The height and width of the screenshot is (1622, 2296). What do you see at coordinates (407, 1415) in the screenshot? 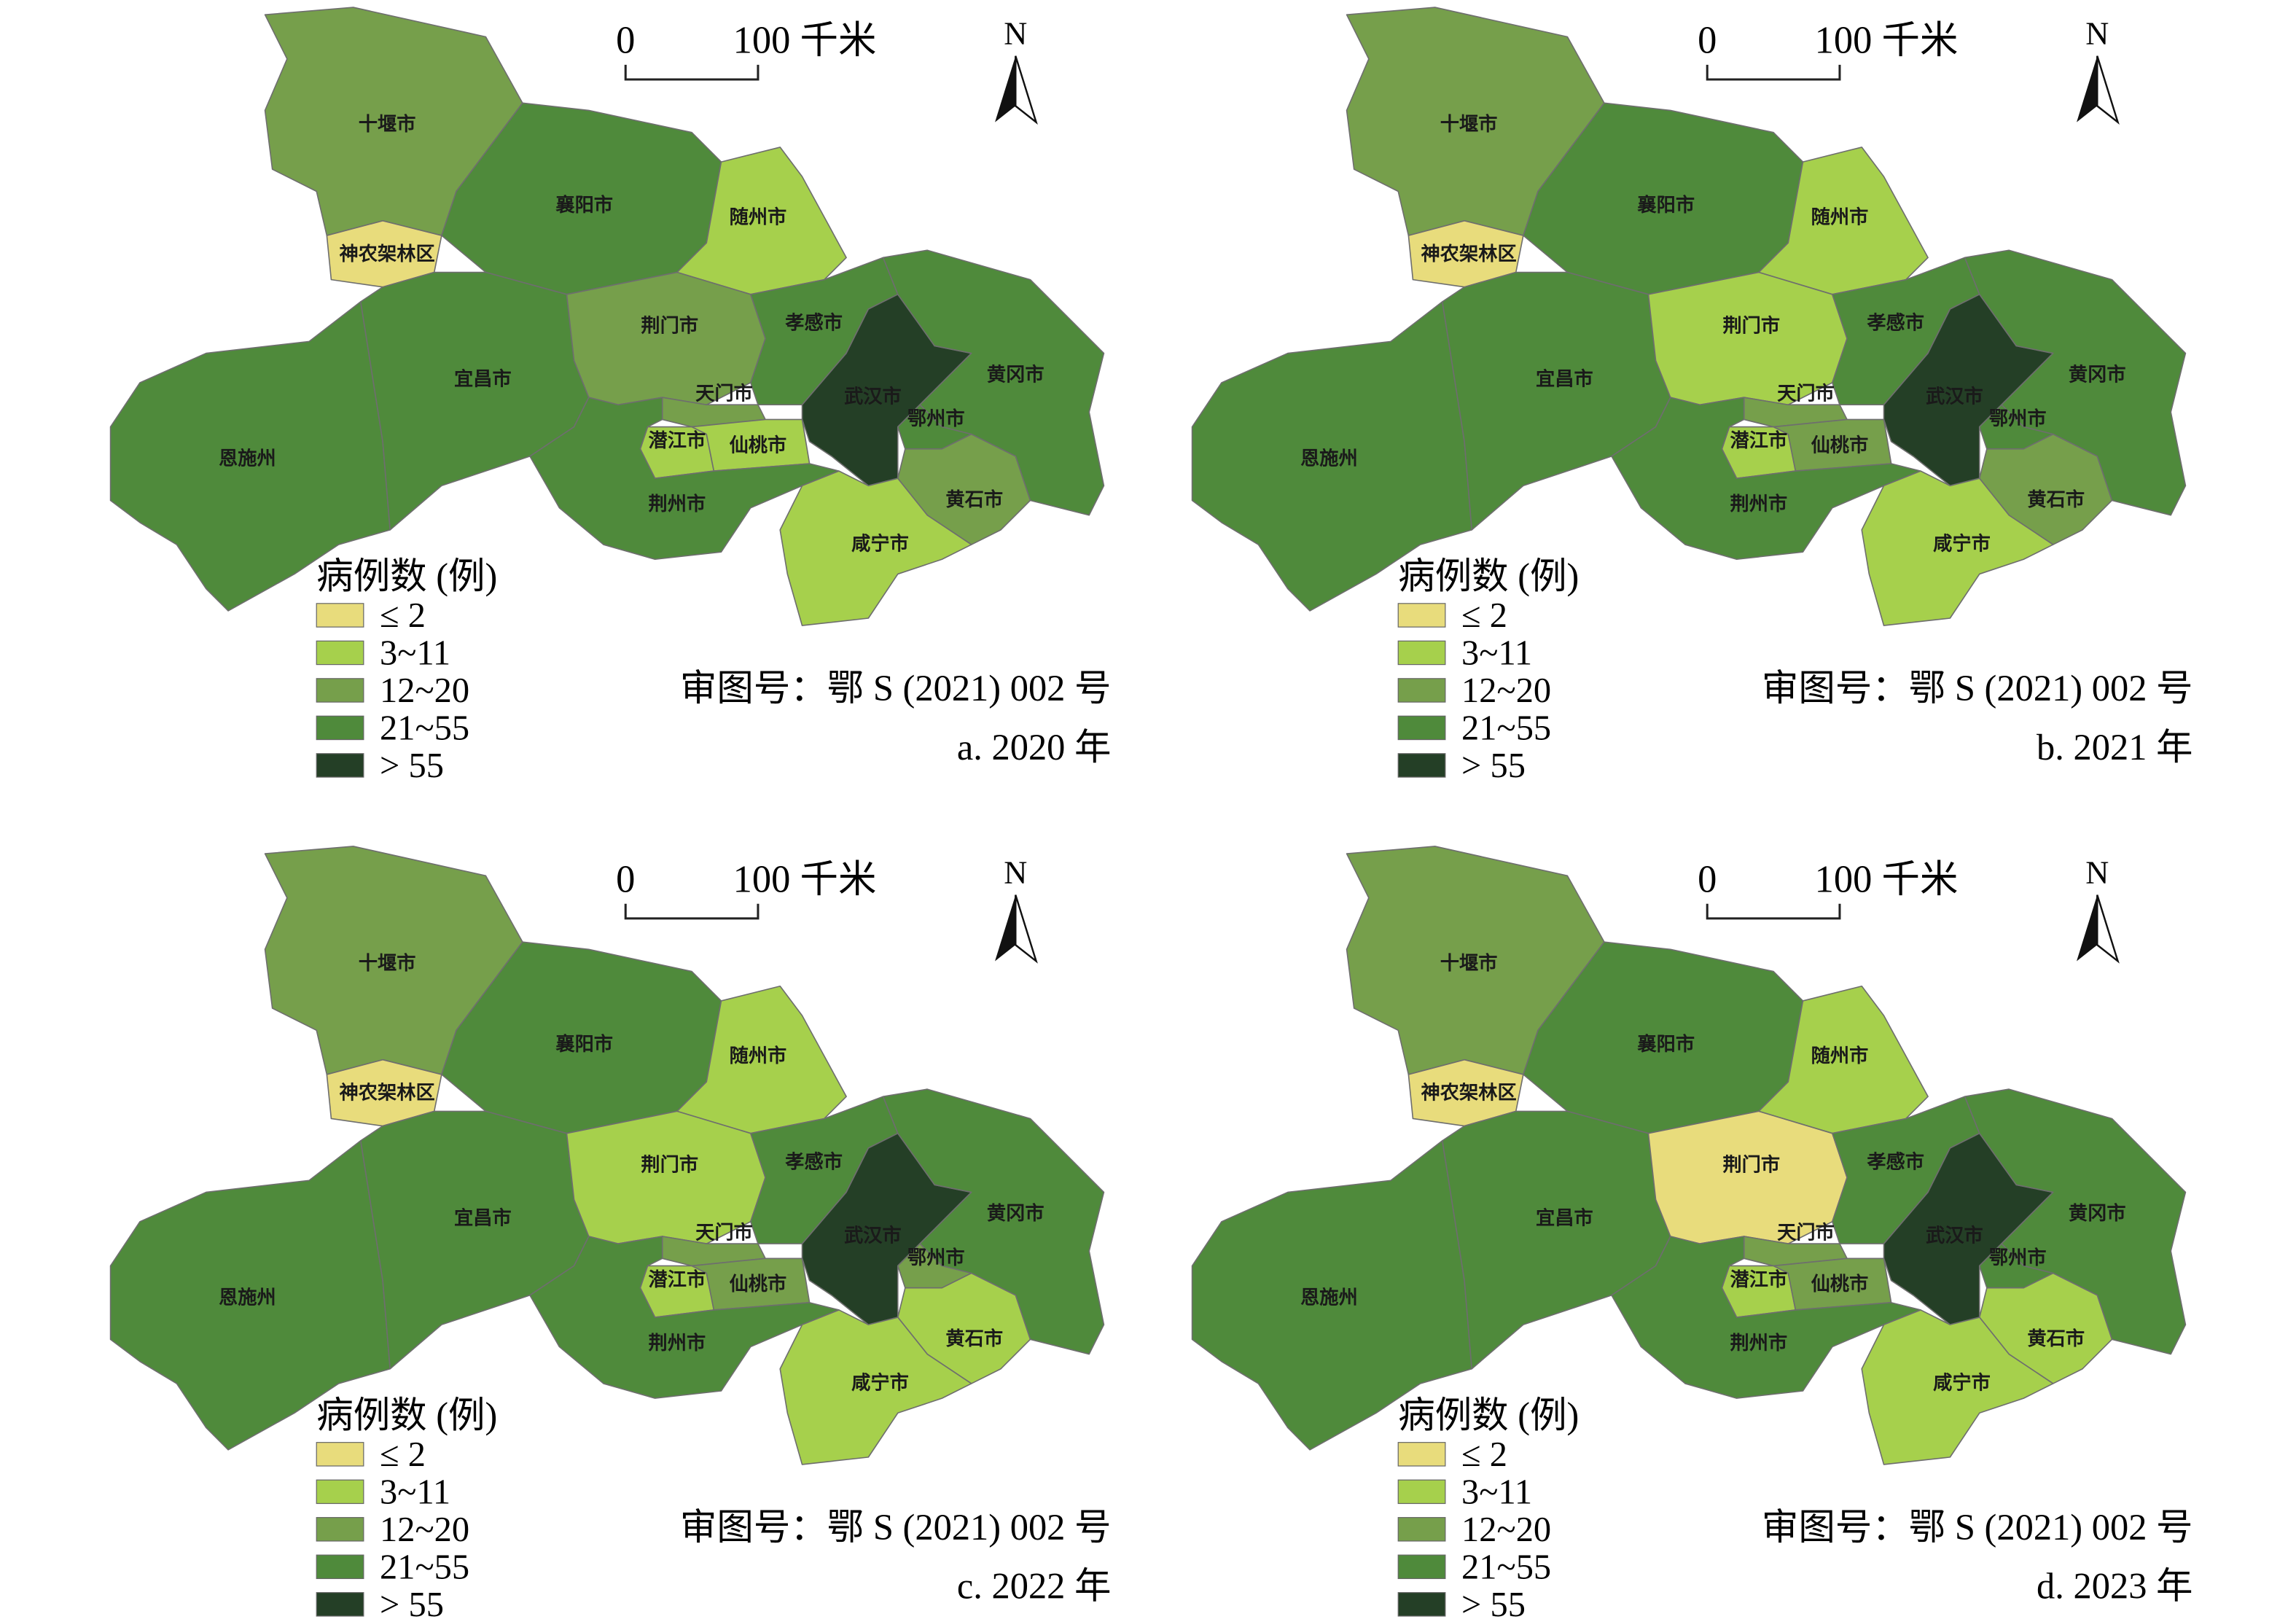
I see `legend-title: 病例数 (例)` at bounding box center [407, 1415].